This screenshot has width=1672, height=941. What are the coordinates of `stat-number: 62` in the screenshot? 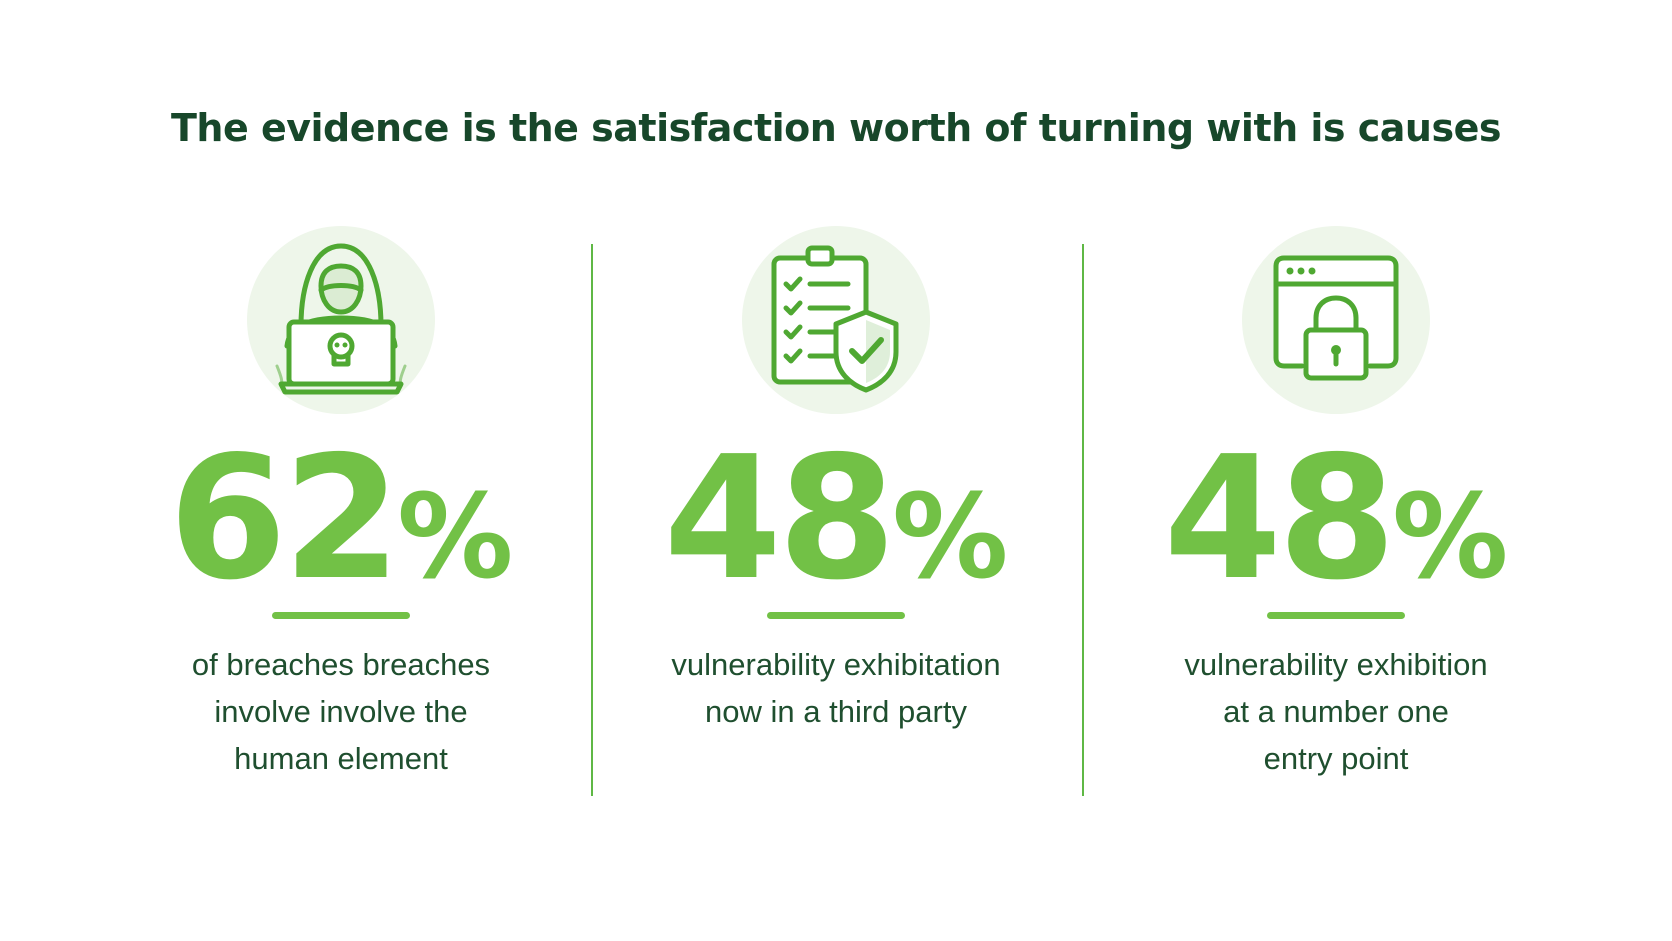 It's located at (285, 519).